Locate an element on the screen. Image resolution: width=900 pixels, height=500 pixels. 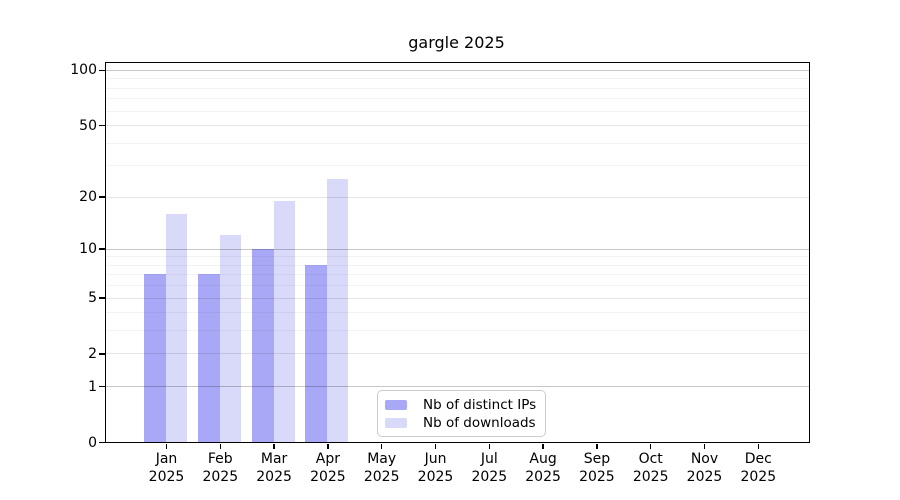
legend-entry: Nb of distinct IPs is located at coordinates (460, 405).